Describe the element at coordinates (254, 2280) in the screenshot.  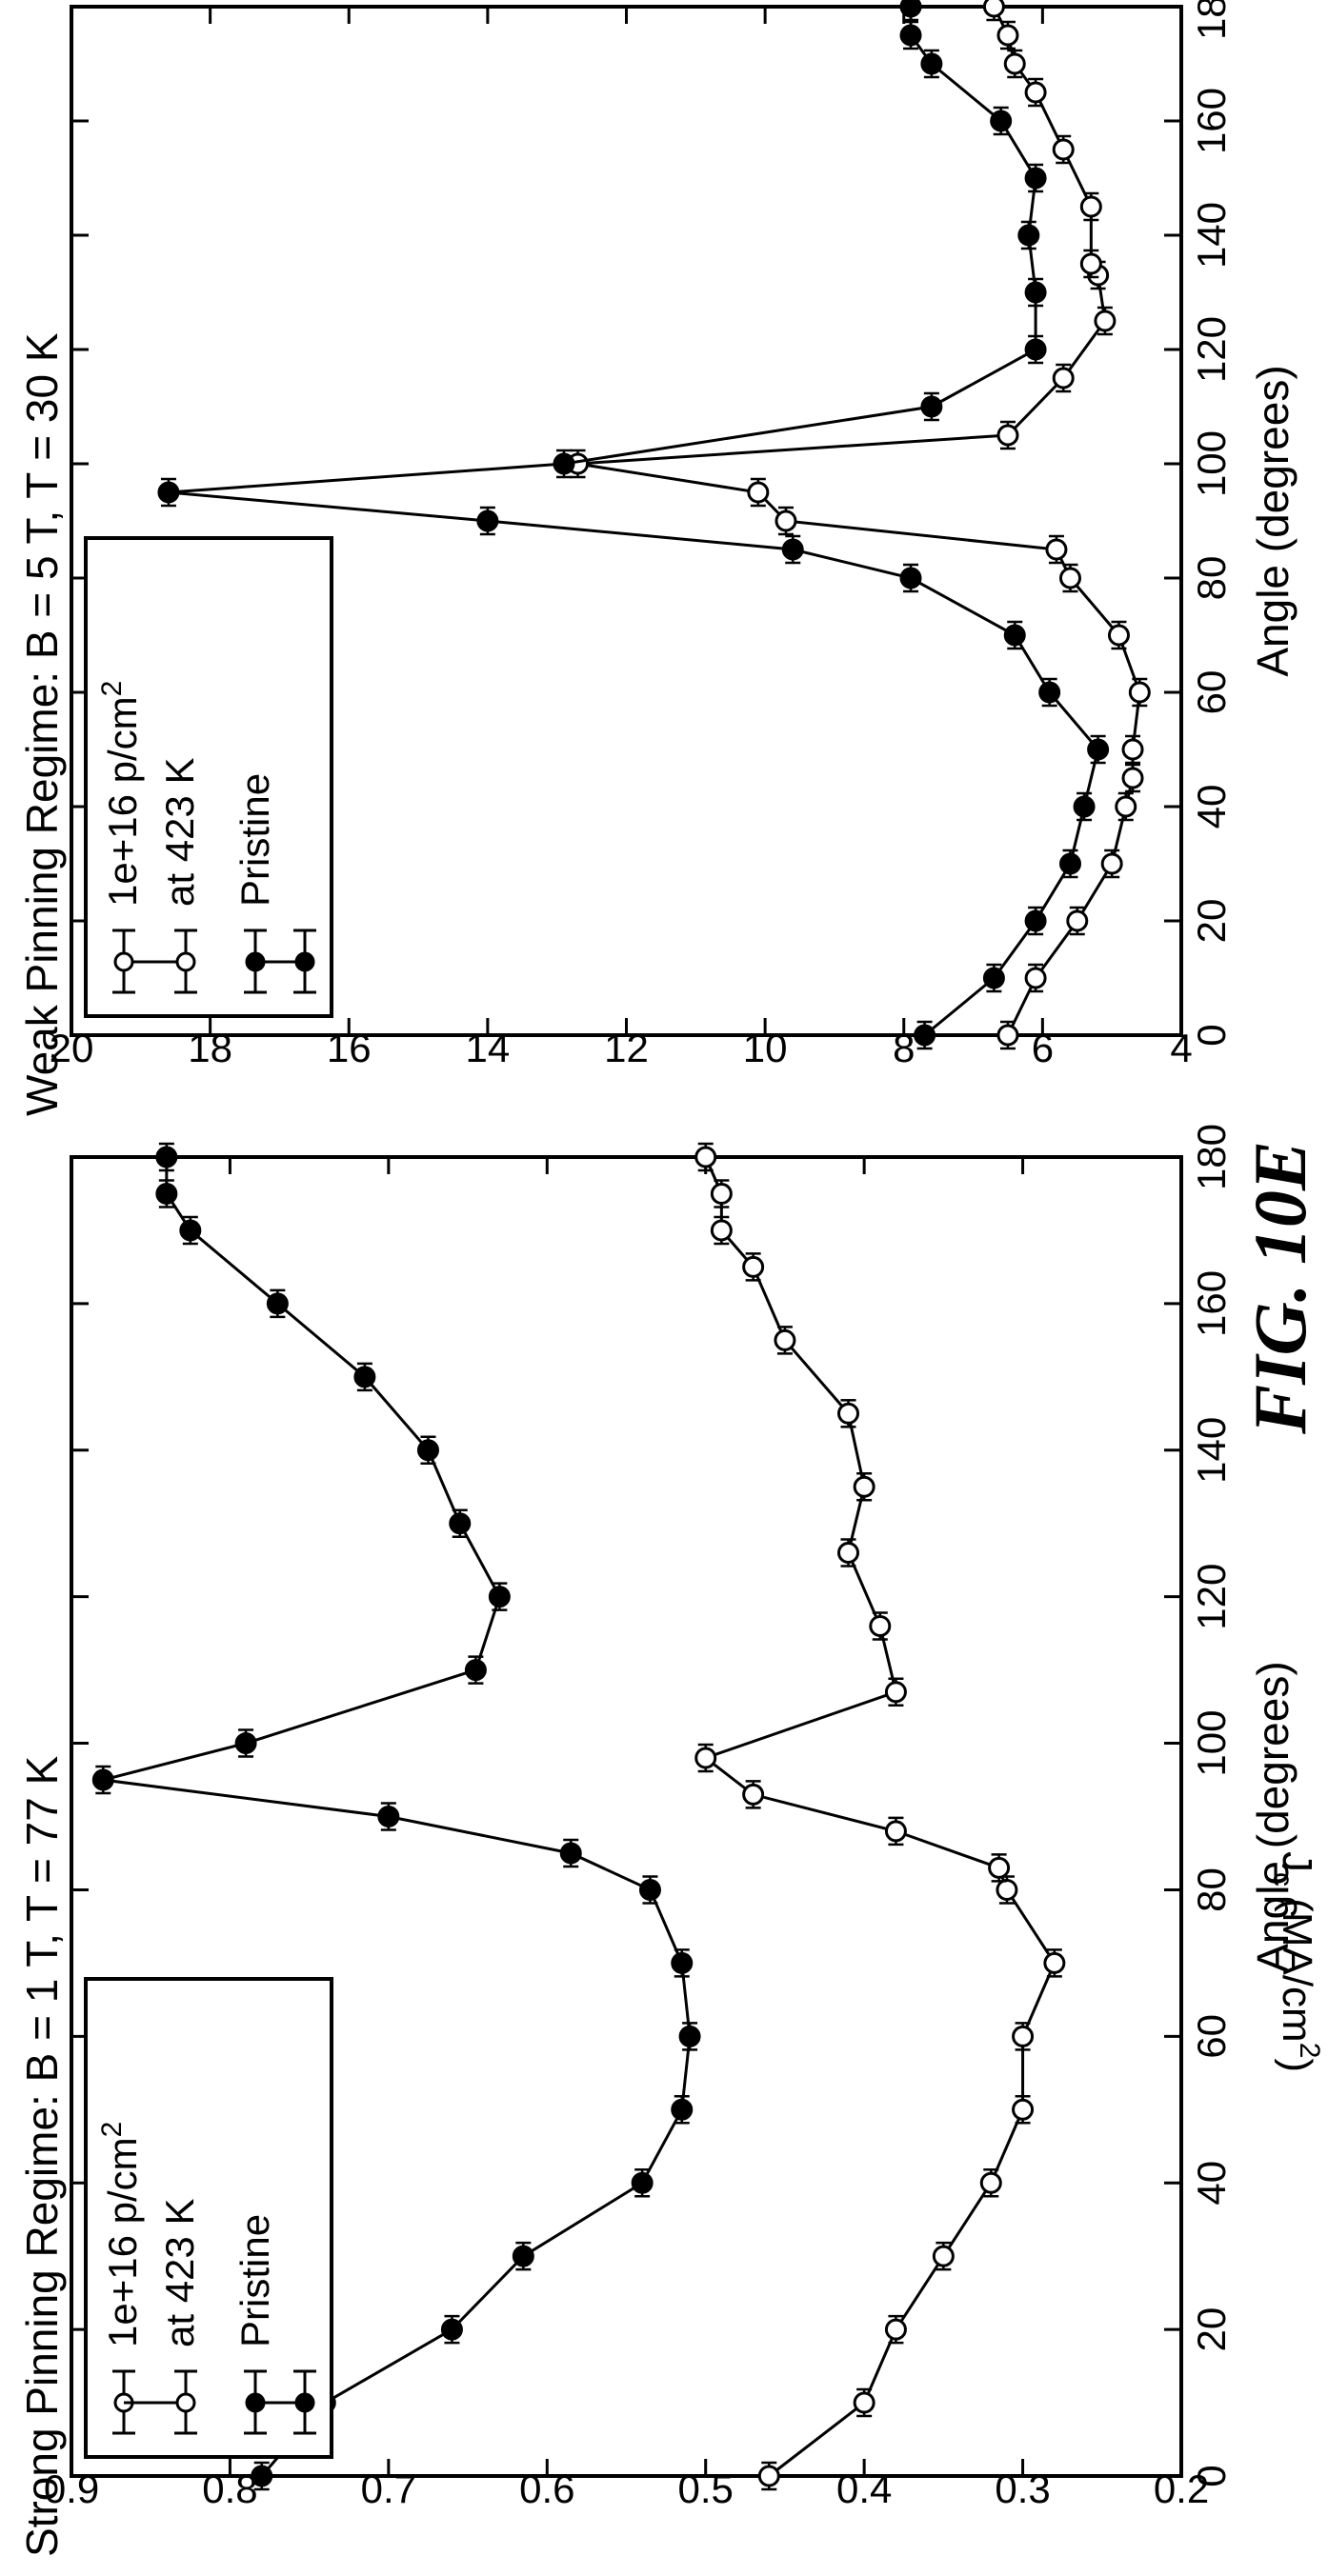
I see `legend-label-pristine: Pristine` at that location.